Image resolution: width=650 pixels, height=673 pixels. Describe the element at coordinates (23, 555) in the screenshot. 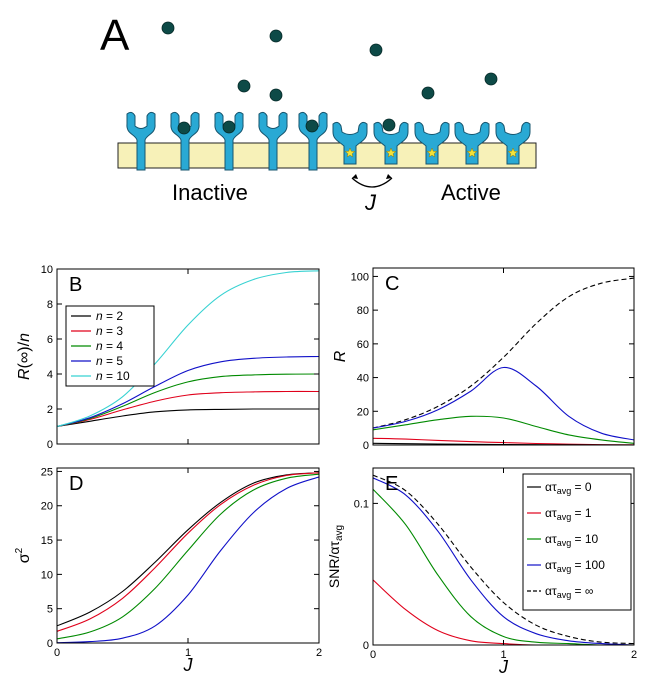

I see `y-axis-label-D: σ2` at that location.